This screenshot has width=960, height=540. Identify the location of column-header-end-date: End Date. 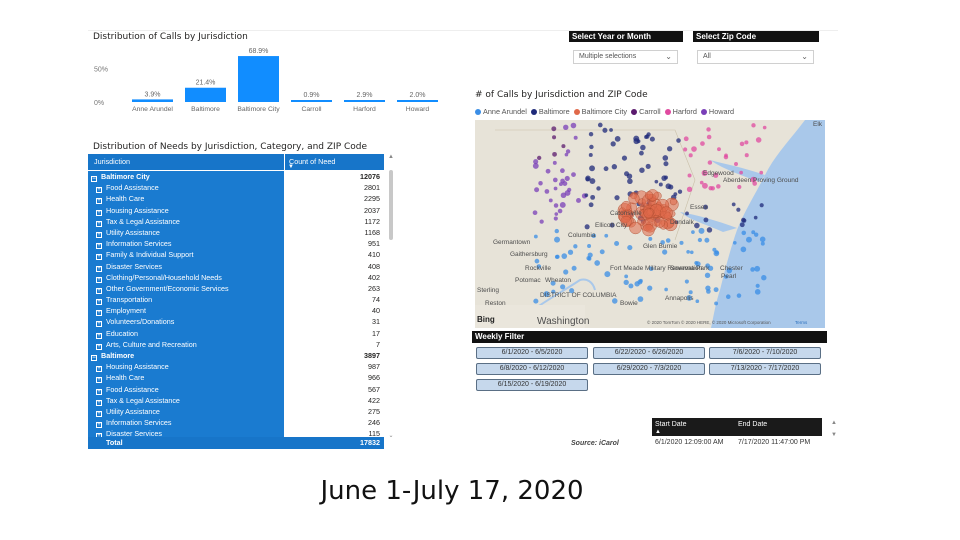
(753, 424).